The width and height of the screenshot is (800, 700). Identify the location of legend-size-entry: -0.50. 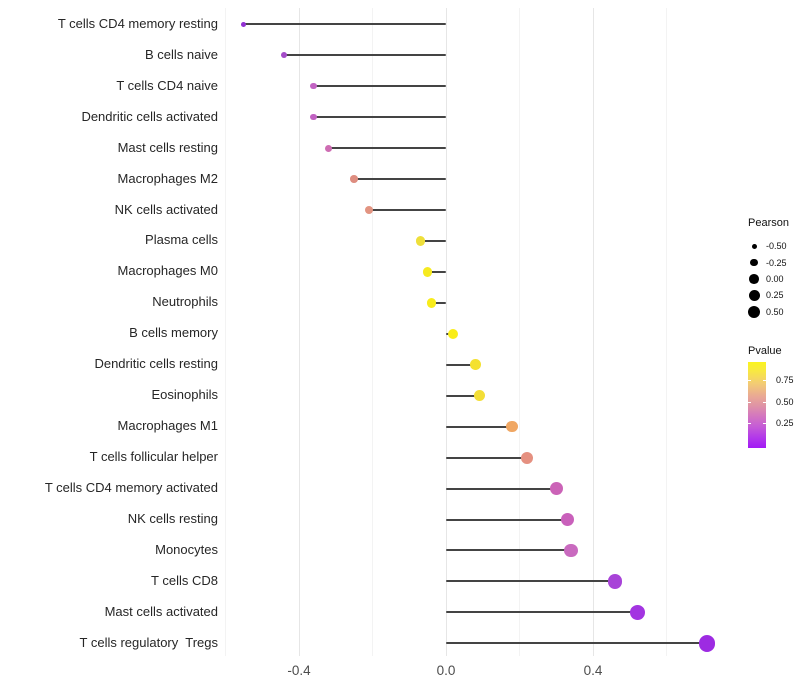
(772, 246).